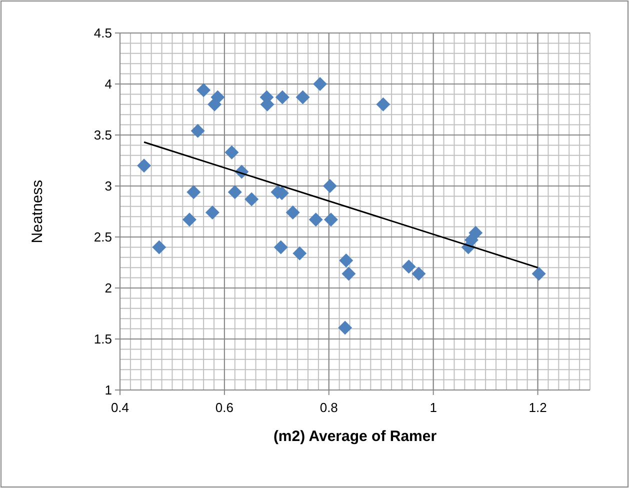  What do you see at coordinates (329, 407) in the screenshot?
I see `x-tick-label: 0.8` at bounding box center [329, 407].